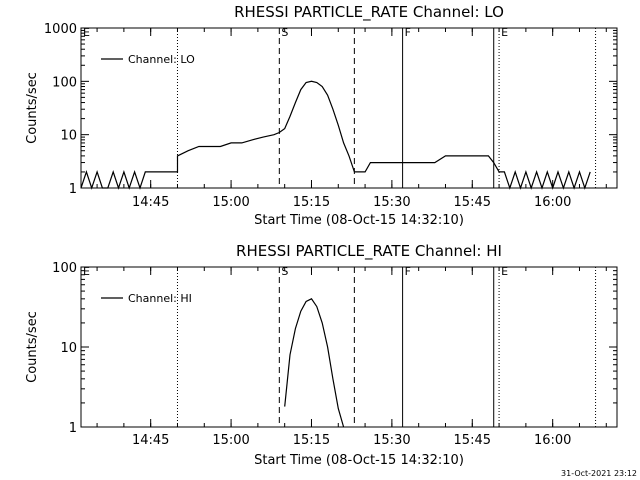 The width and height of the screenshot is (640, 480). What do you see at coordinates (504, 32) in the screenshot?
I see `marker-label-0-6: E` at bounding box center [504, 32].